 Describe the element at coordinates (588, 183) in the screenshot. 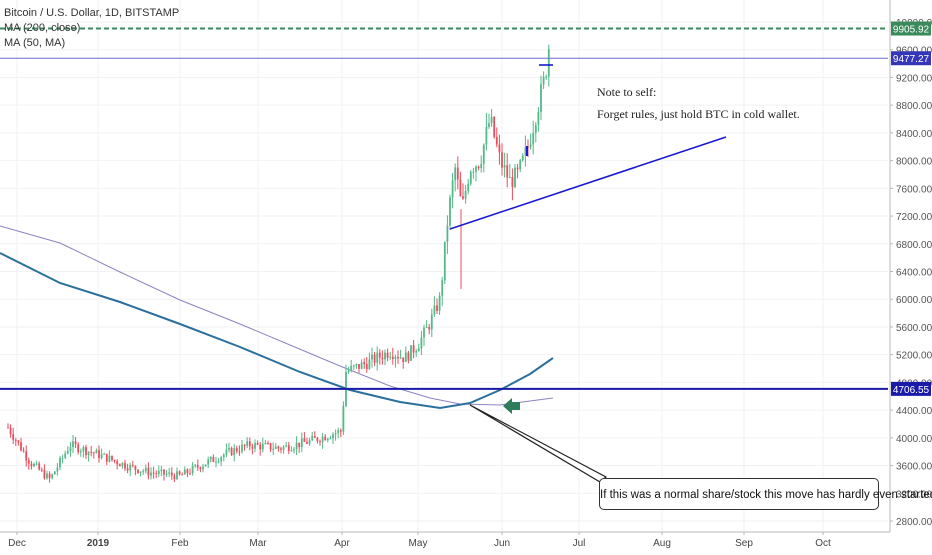

I see `trendline` at that location.